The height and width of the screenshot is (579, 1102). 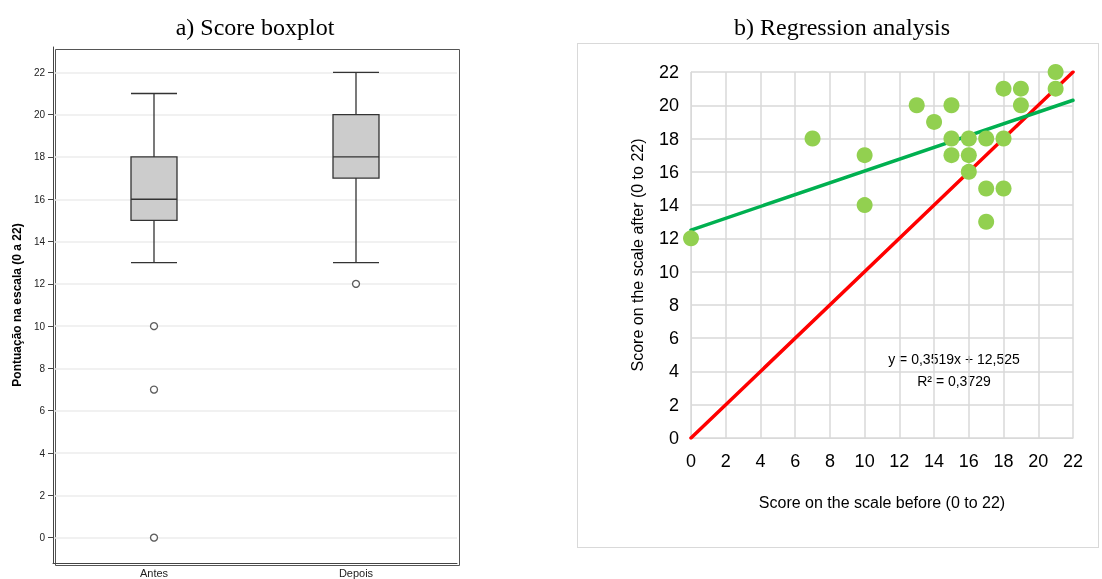 What do you see at coordinates (760, 461) in the screenshot?
I see `x-tick-label: 4` at bounding box center [760, 461].